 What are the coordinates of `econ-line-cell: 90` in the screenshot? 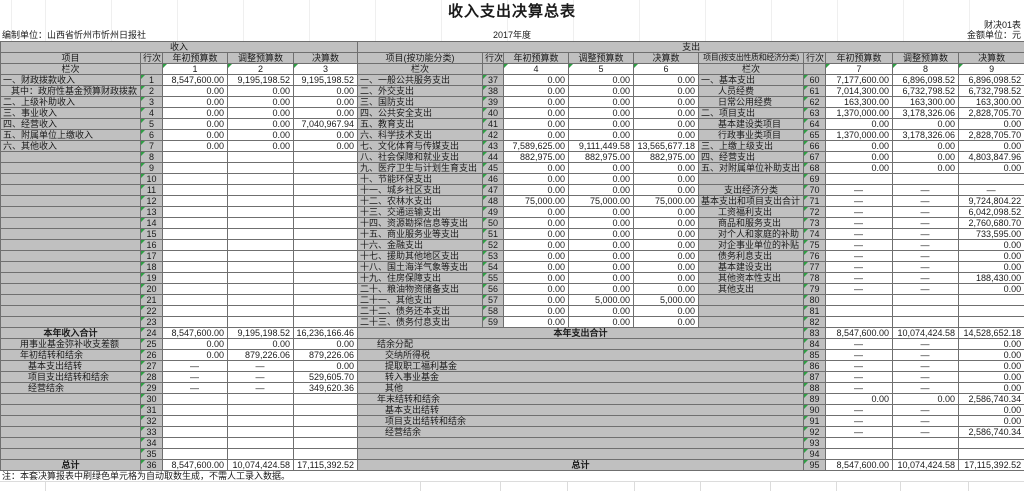 It's located at (815, 410).